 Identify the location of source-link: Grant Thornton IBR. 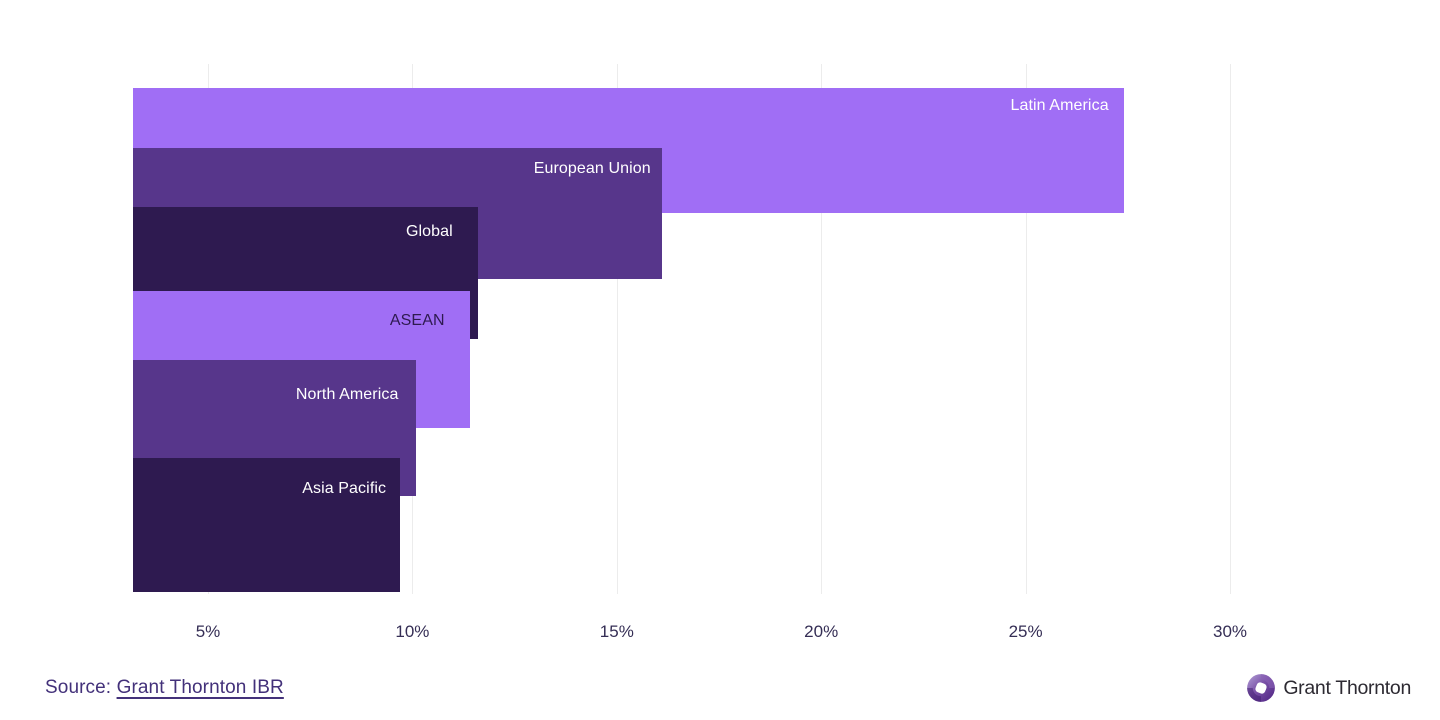
(200, 687).